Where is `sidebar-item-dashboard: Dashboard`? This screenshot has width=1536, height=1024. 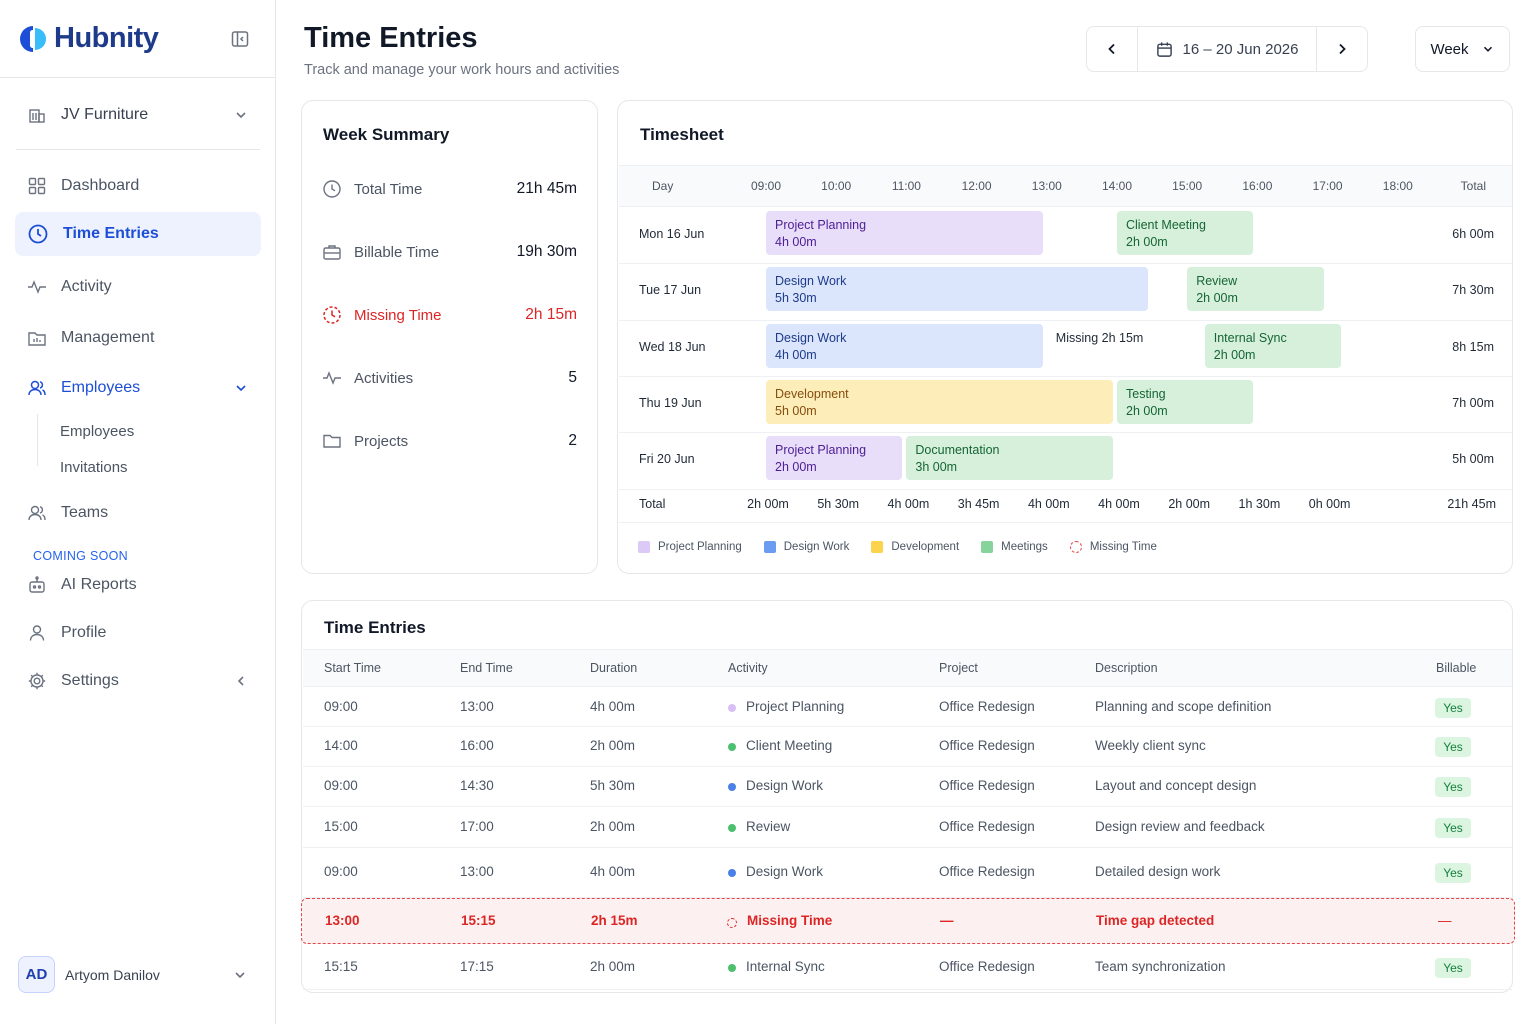 sidebar-item-dashboard: Dashboard is located at coordinates (138, 186).